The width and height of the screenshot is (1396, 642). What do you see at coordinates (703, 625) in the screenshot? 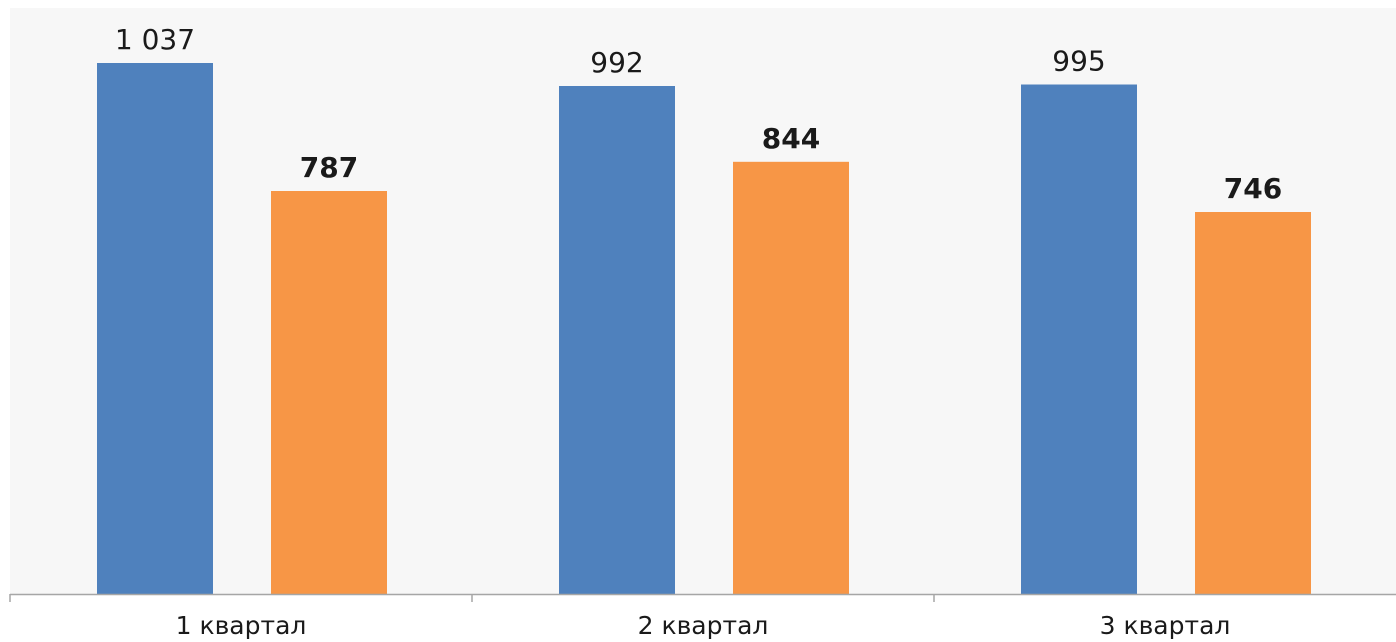
I see `x-tick-label: 2 квартал` at bounding box center [703, 625].